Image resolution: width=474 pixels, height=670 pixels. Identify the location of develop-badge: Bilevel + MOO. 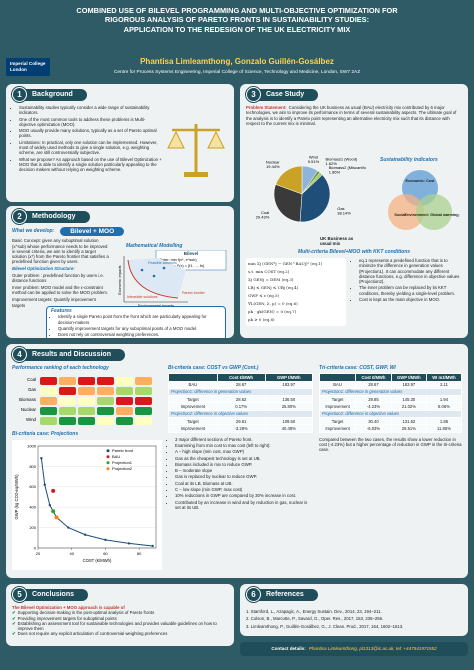
(92, 232).